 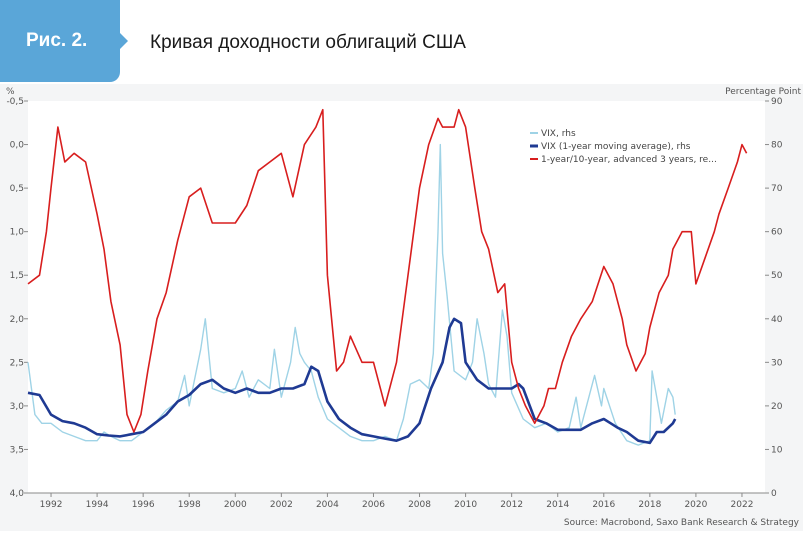 What do you see at coordinates (17, 320) in the screenshot?
I see `left-tick-label: 2,0` at bounding box center [17, 320].